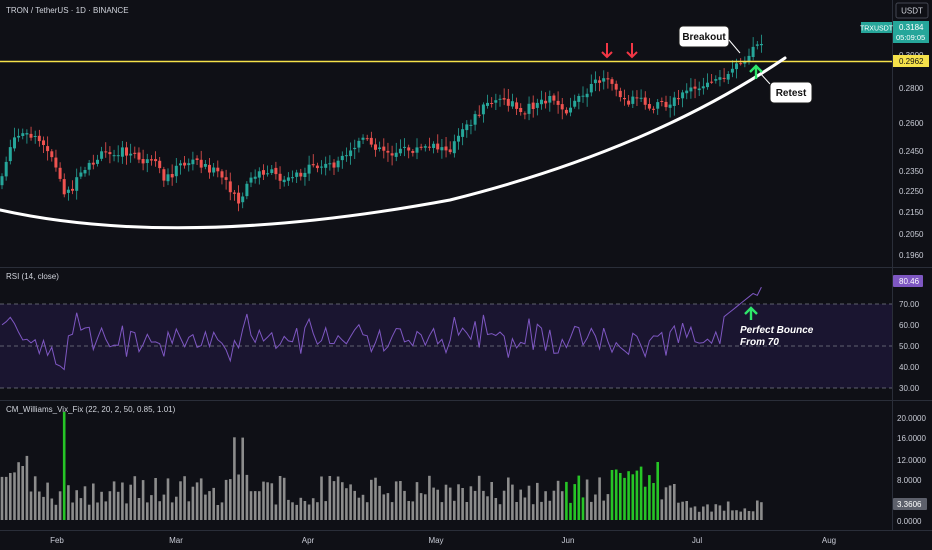  I want to click on time-label: Mar, so click(176, 540).